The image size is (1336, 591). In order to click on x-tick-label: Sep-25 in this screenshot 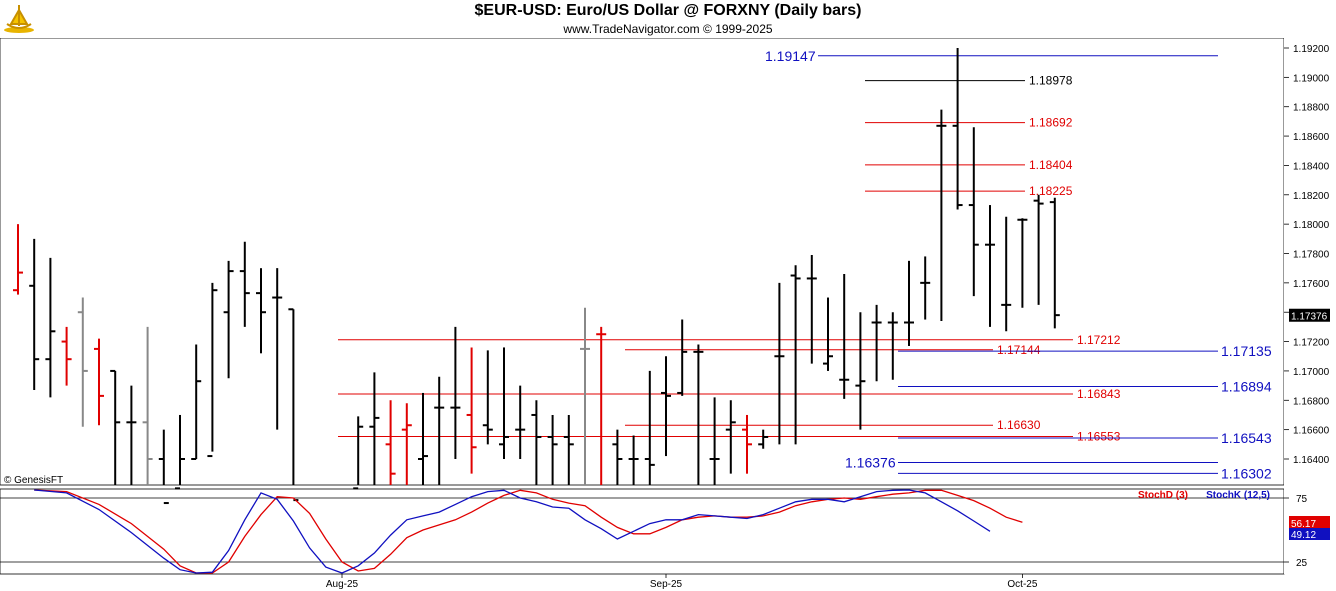, I will do `click(666, 584)`.